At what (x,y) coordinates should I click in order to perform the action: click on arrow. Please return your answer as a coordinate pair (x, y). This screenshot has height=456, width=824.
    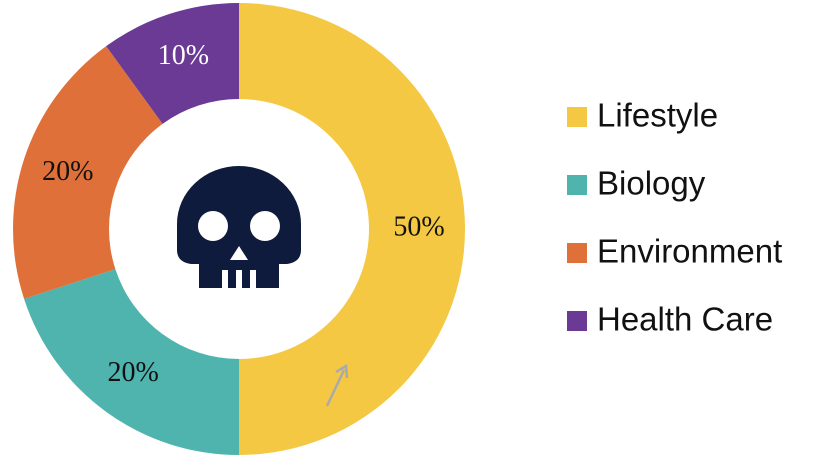
    Looking at the image, I should click on (337, 385).